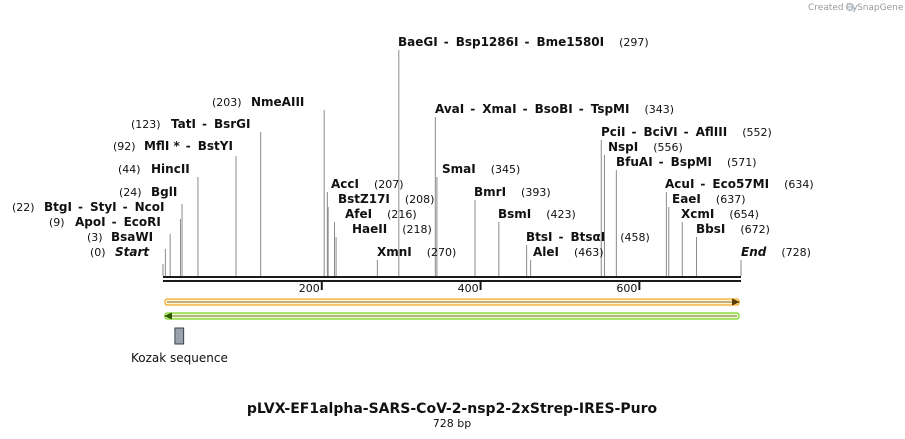 Image resolution: width=905 pixels, height=439 pixels. I want to click on site-mfli-bstyi: (92) MflI * - BstYI, so click(173, 146).